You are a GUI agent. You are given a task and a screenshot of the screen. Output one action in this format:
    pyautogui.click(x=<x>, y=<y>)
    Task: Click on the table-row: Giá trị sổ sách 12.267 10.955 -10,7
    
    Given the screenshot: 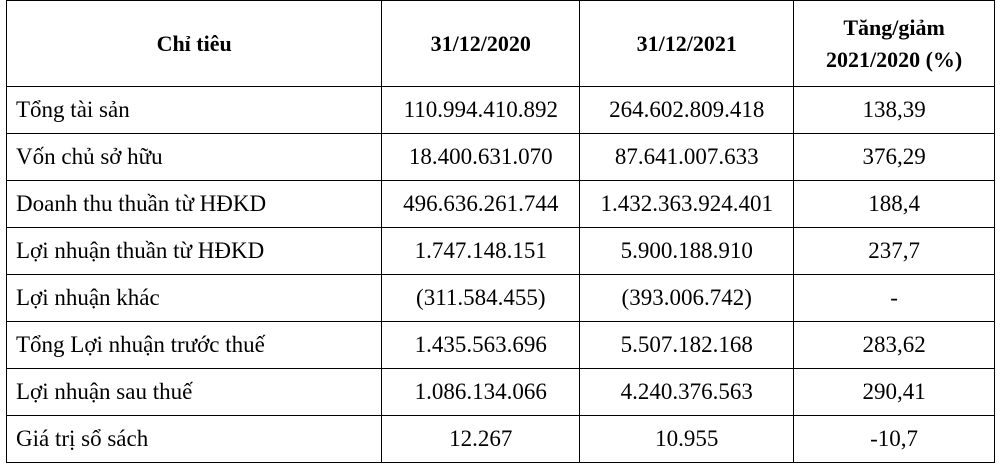 What is the action you would take?
    pyautogui.click(x=500, y=439)
    